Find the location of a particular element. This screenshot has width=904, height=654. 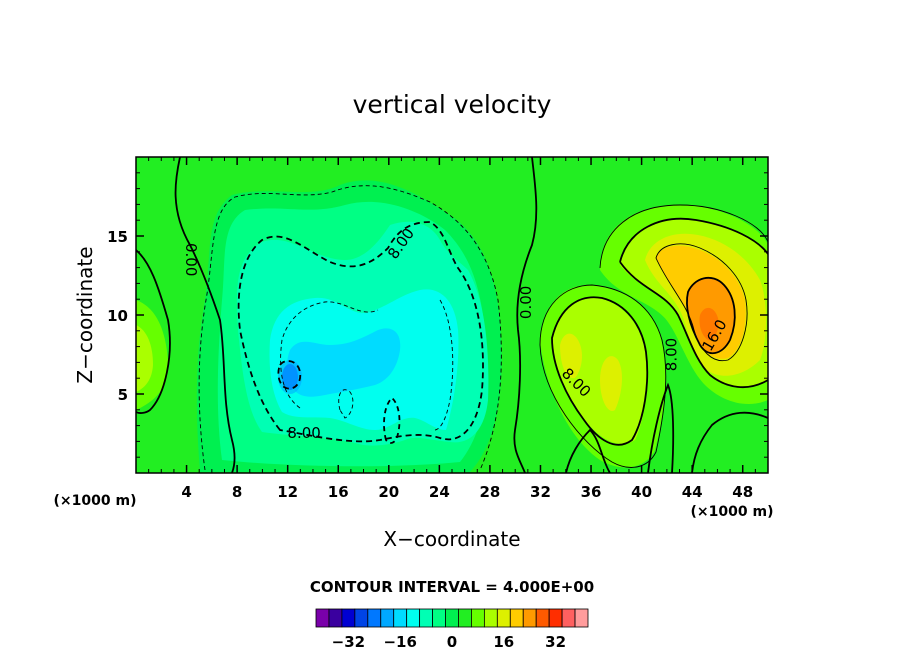

contour-zero-mid is located at coordinates (525, 315).